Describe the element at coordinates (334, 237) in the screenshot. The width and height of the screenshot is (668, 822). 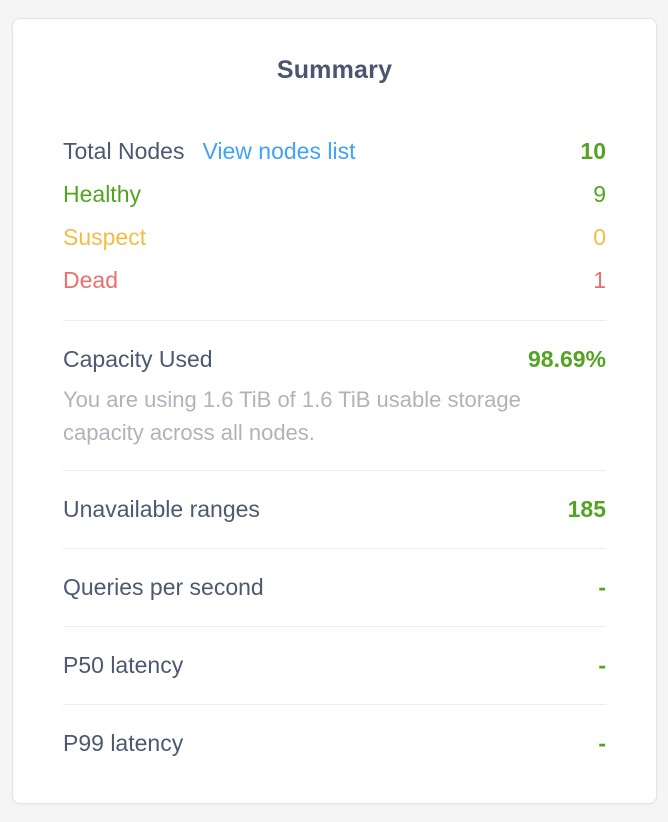
I see `suspect-nodes-row: Suspect 0` at that location.